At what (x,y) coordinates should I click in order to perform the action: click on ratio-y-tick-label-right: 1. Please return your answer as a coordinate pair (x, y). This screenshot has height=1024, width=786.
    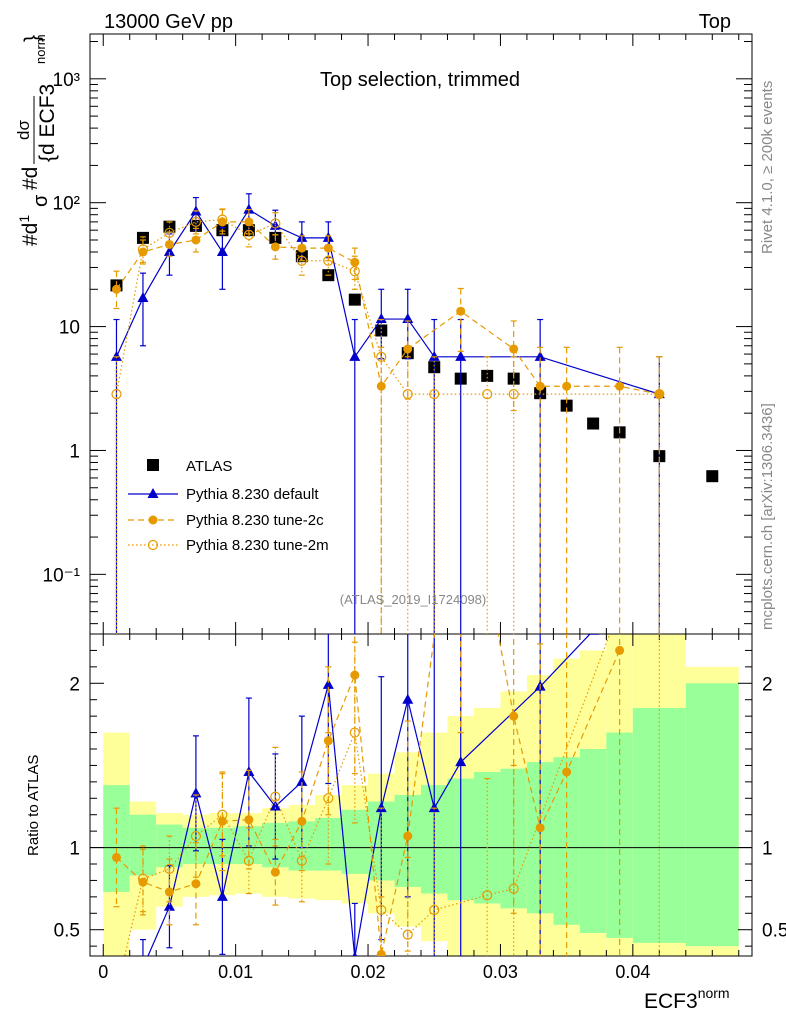
    Looking at the image, I should click on (767, 849).